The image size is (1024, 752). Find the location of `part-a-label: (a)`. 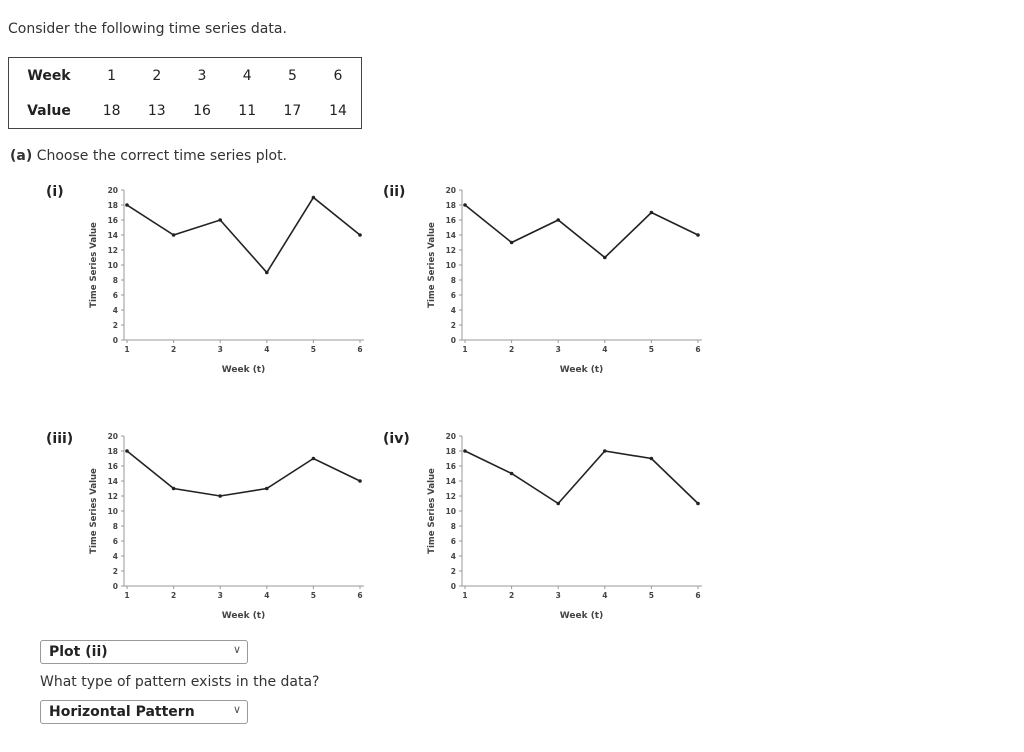

part-a-label: (a) is located at coordinates (21, 156).